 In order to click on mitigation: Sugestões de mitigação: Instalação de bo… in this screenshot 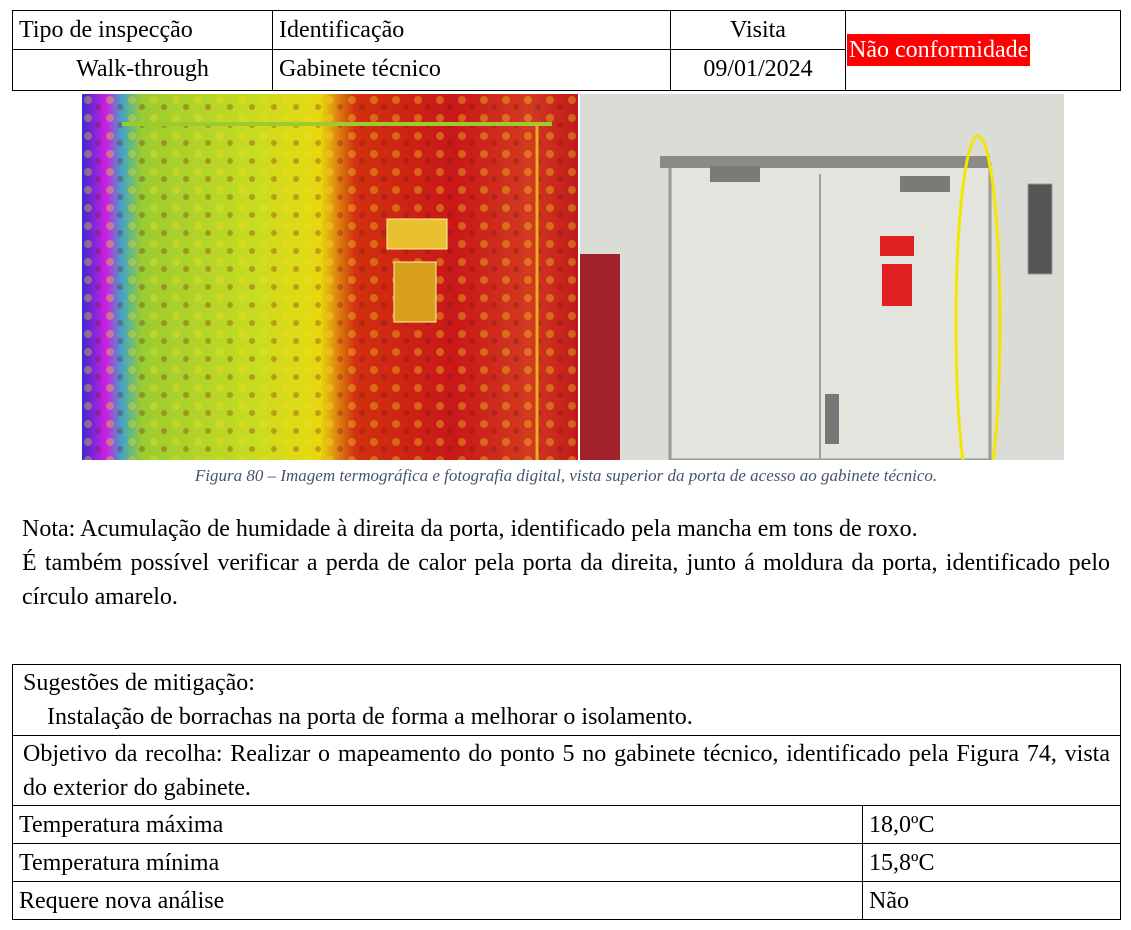, I will do `click(566, 700)`.